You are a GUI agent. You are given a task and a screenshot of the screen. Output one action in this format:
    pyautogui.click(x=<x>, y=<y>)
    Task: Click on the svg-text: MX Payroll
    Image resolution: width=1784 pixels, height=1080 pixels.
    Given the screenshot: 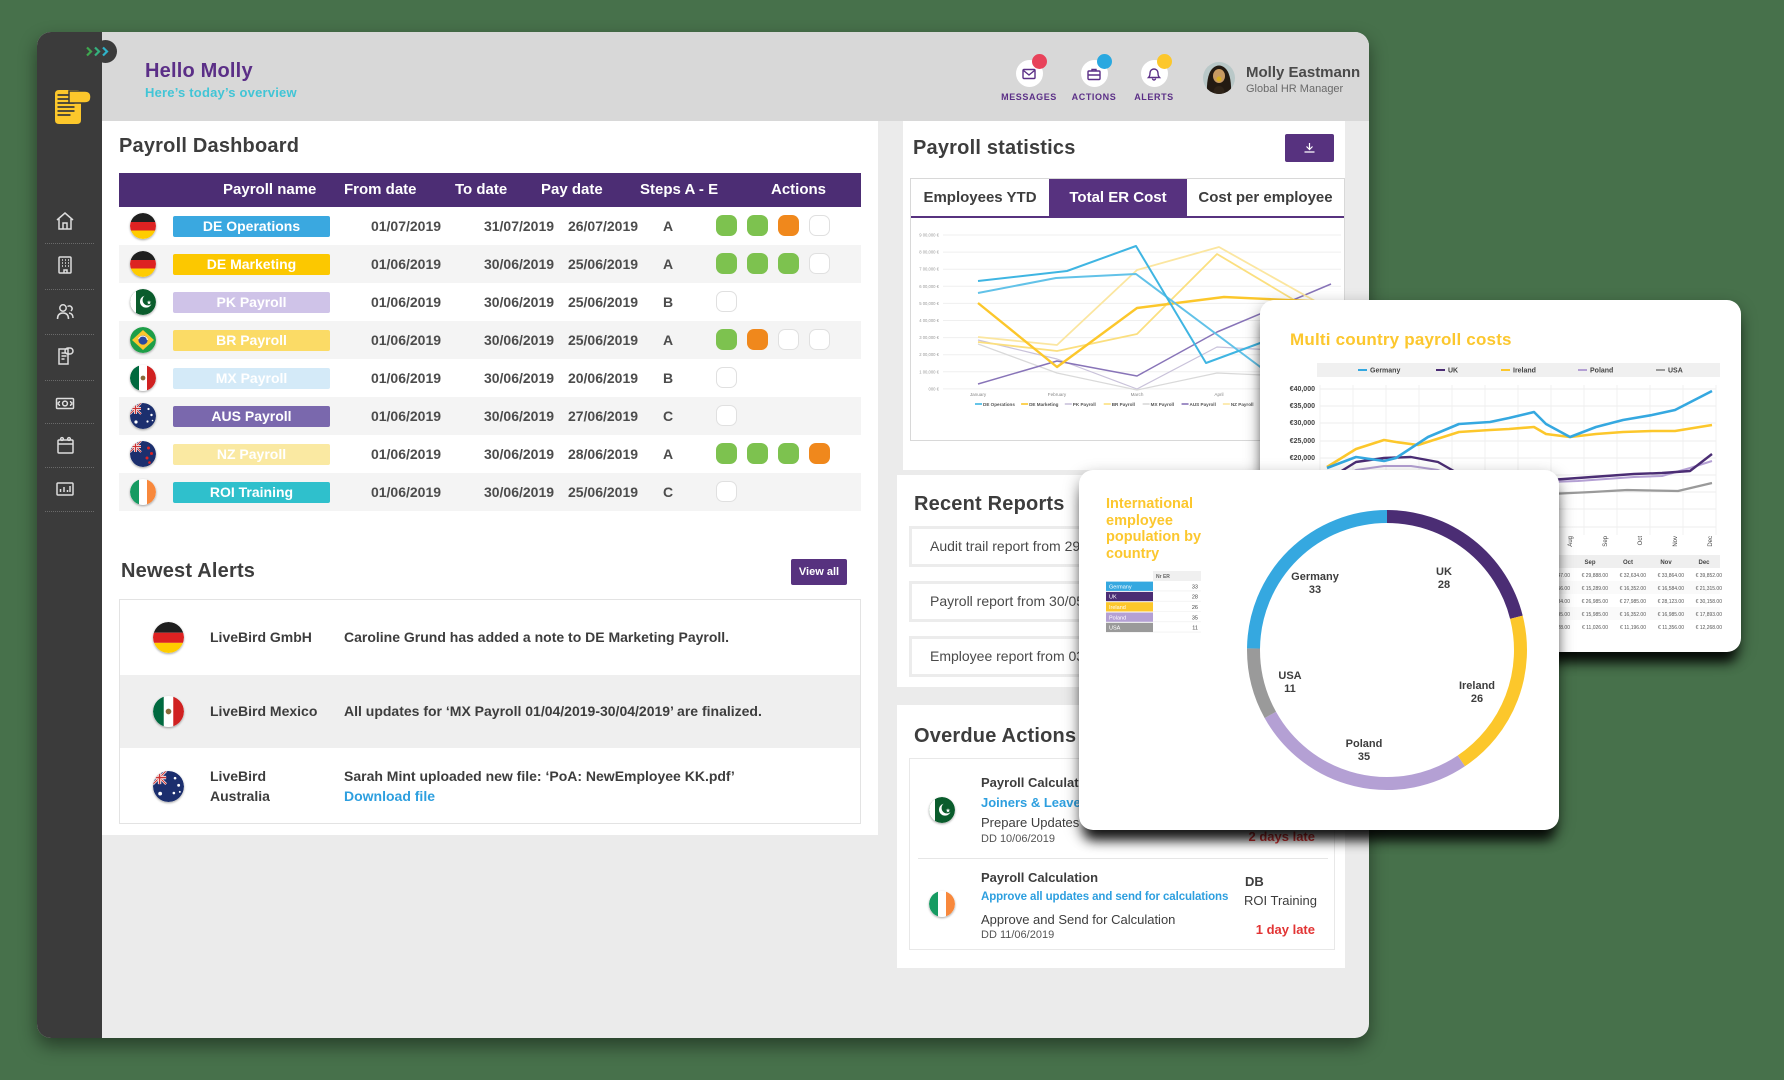 What is the action you would take?
    pyautogui.click(x=1163, y=404)
    